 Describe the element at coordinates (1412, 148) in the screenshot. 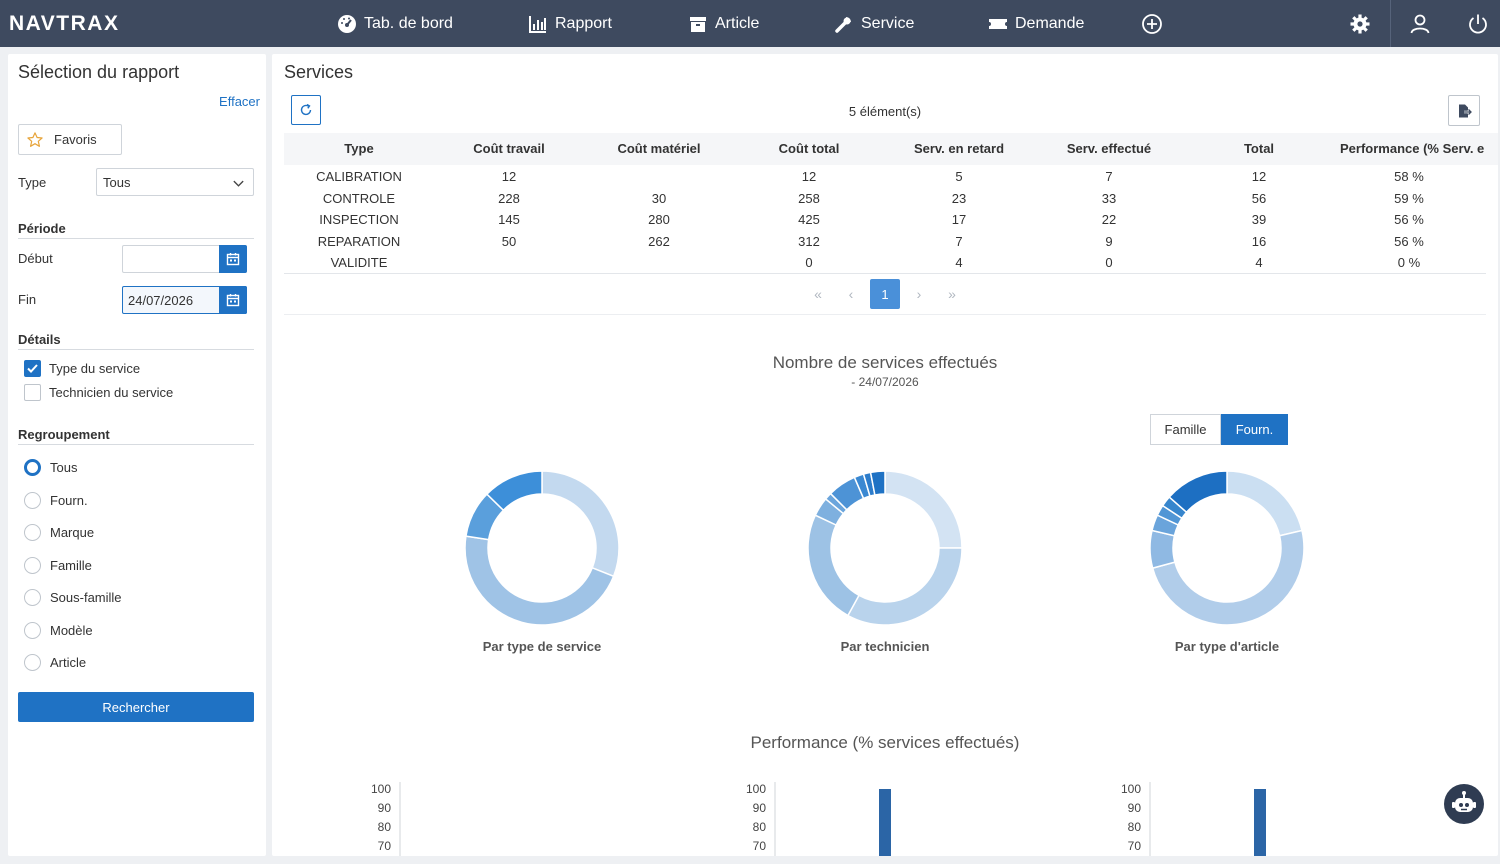

I see `column-header-performance: Performance (% Serv. e` at that location.